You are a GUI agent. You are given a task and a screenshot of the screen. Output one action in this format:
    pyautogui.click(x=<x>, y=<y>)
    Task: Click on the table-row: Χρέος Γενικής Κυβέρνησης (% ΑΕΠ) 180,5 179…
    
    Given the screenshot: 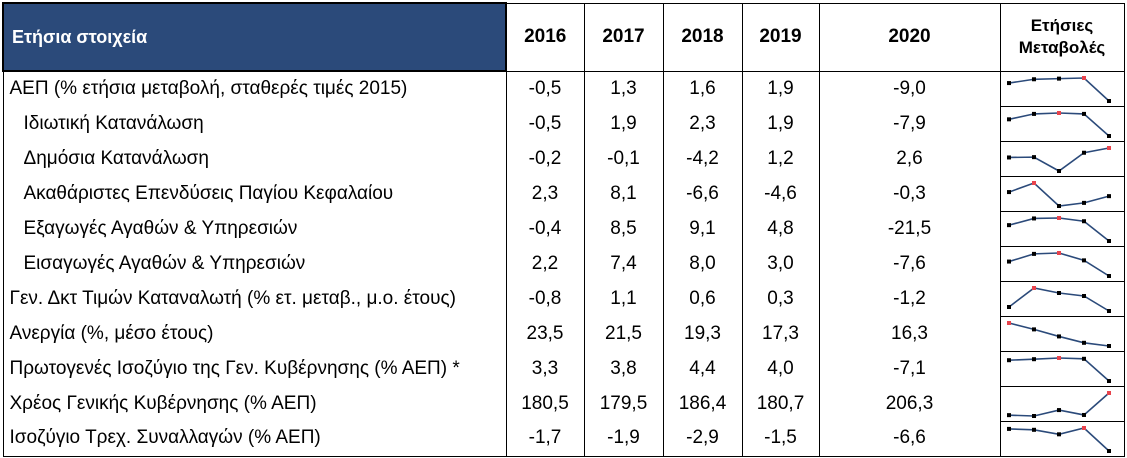 What is the action you would take?
    pyautogui.click(x=563, y=403)
    